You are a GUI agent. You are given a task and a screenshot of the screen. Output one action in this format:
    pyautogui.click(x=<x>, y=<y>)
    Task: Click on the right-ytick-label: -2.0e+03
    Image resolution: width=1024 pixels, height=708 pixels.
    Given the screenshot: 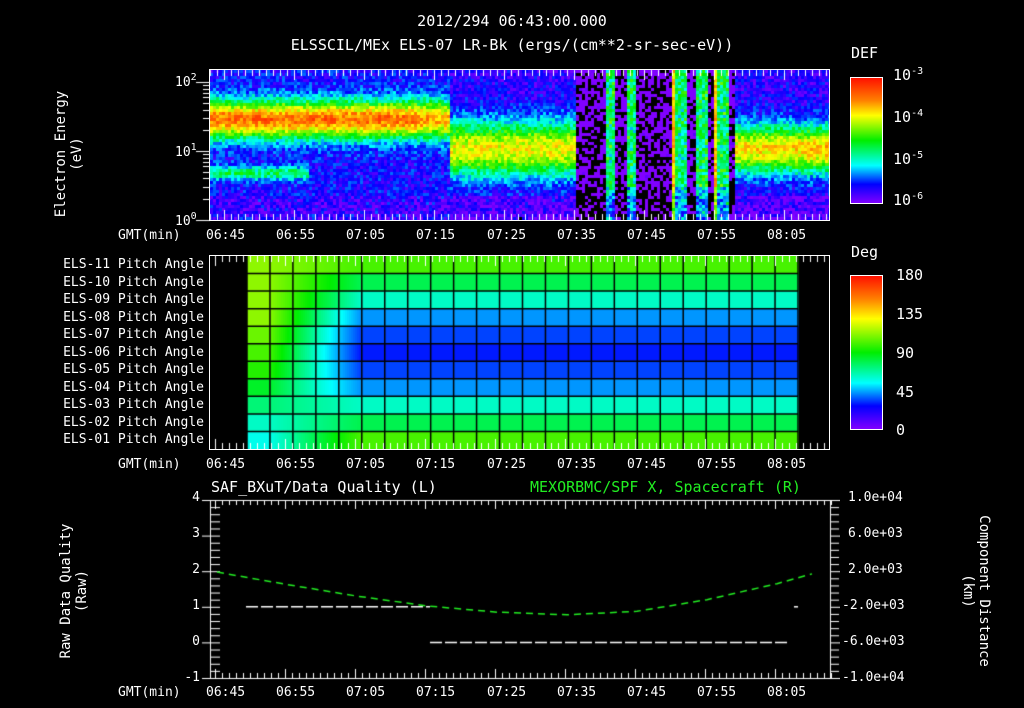 What is the action you would take?
    pyautogui.click(x=873, y=605)
    